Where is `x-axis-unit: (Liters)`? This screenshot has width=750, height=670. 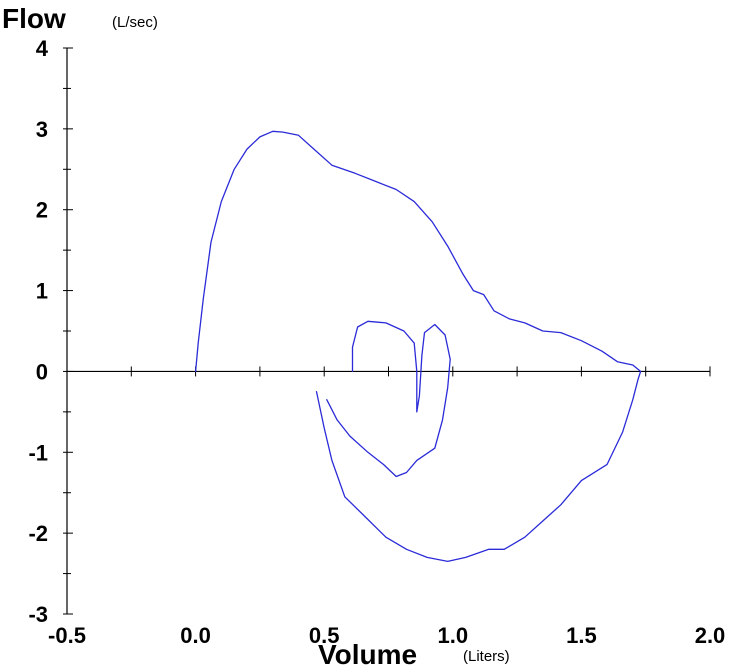
x-axis-unit: (Liters) is located at coordinates (486, 656).